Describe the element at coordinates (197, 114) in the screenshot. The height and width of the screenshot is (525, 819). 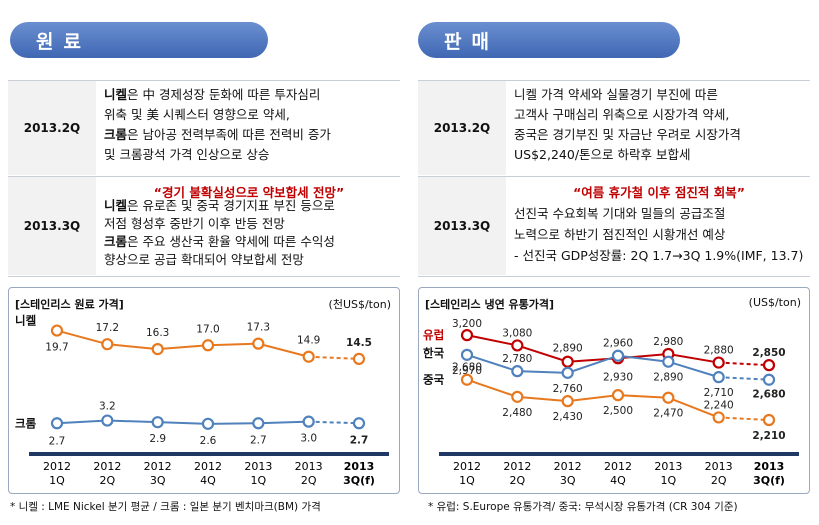
I see `line-text: 위축 및 美 시퀘스터 영향으로 약세,` at that location.